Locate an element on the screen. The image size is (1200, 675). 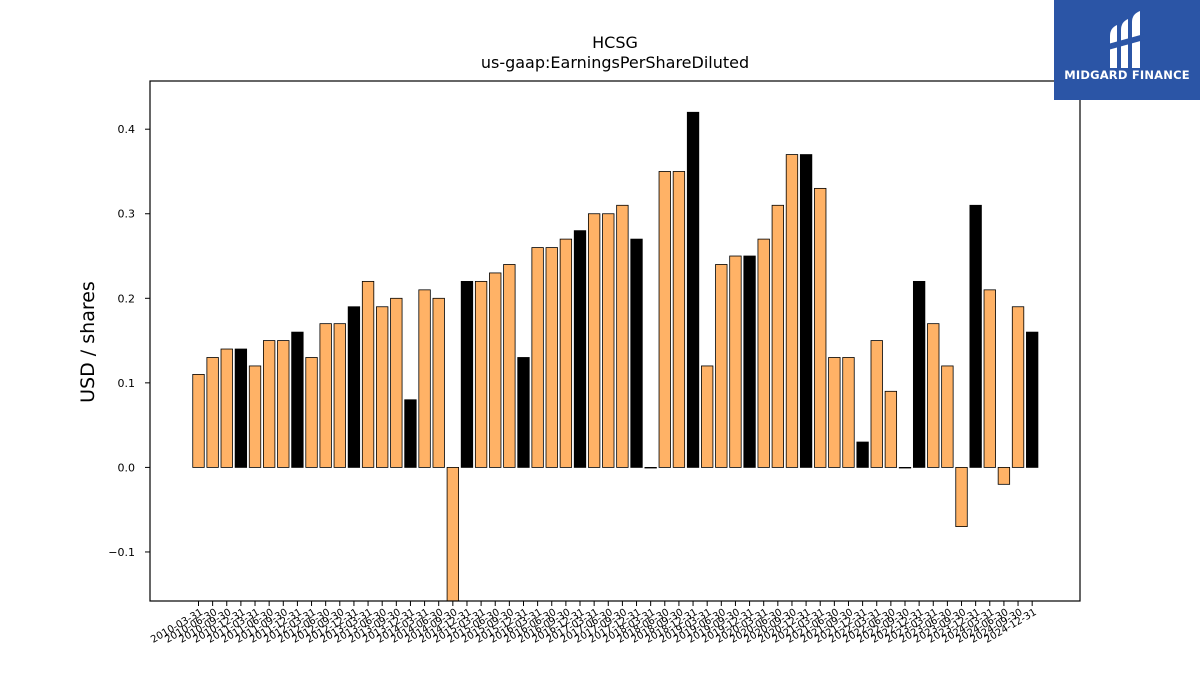
y-tick-label: 0.3 is located at coordinates (127, 214).